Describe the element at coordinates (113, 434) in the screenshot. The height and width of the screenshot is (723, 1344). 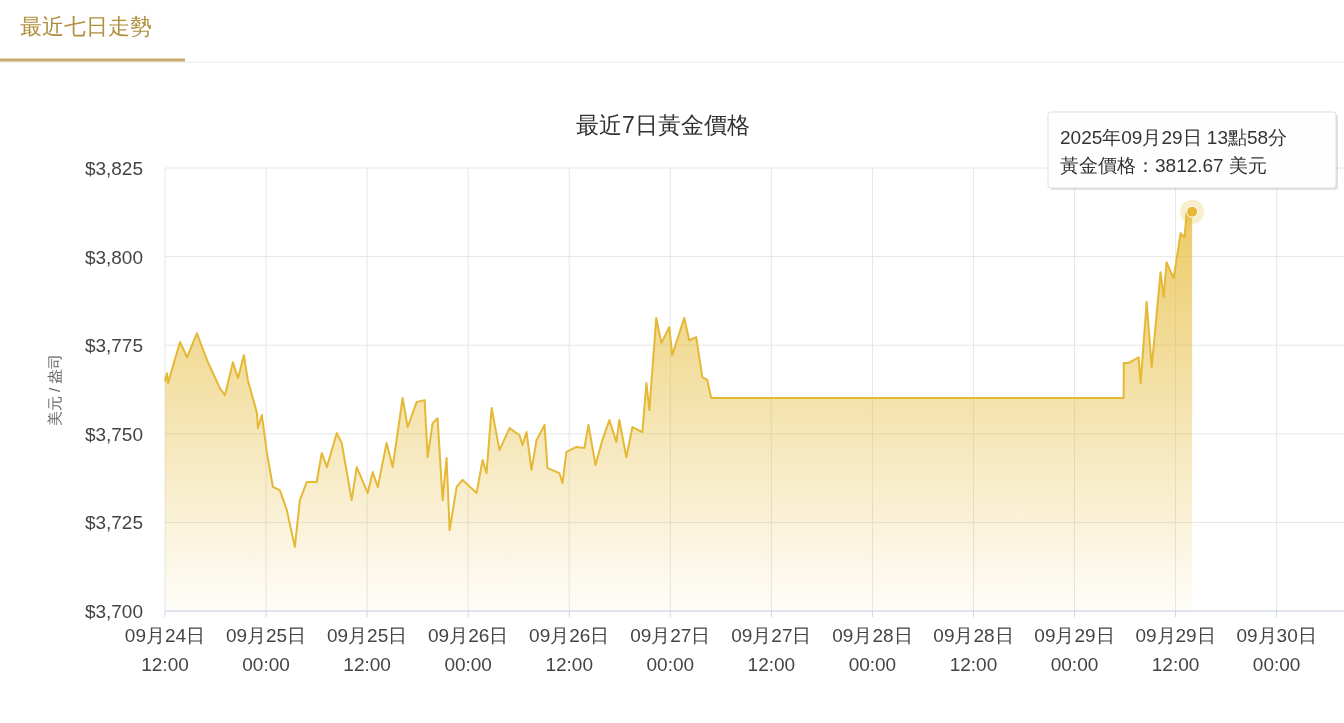
I see `y-tick-label: $3,750` at that location.